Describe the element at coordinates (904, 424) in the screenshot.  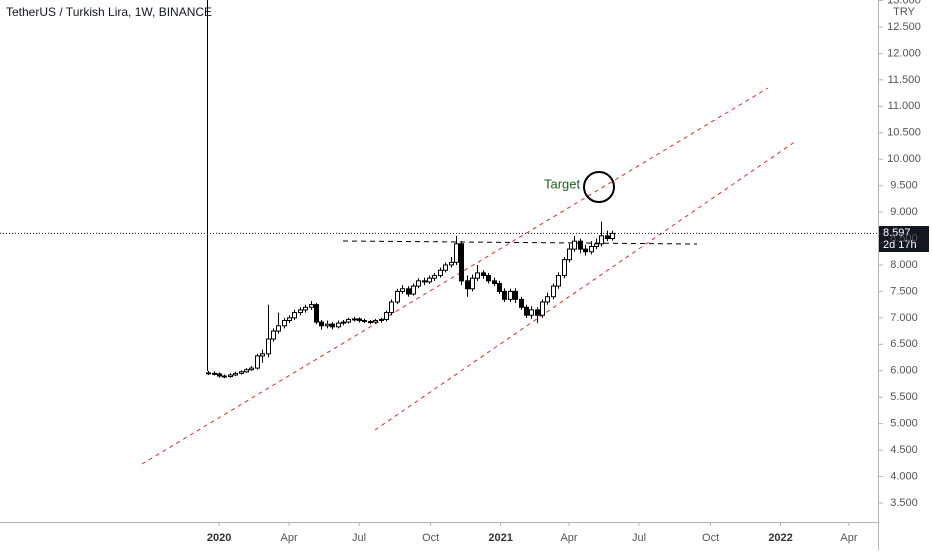
I see `y-tick-label: 5.000` at that location.